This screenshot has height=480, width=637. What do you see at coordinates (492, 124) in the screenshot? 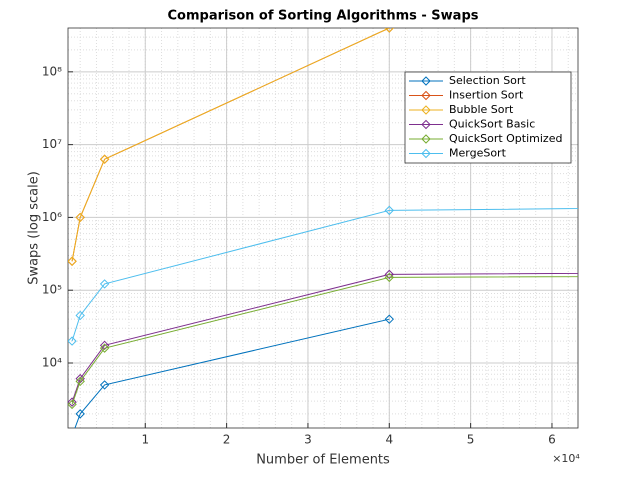
I see `legend-label: QuickSort Basic` at bounding box center [492, 124].